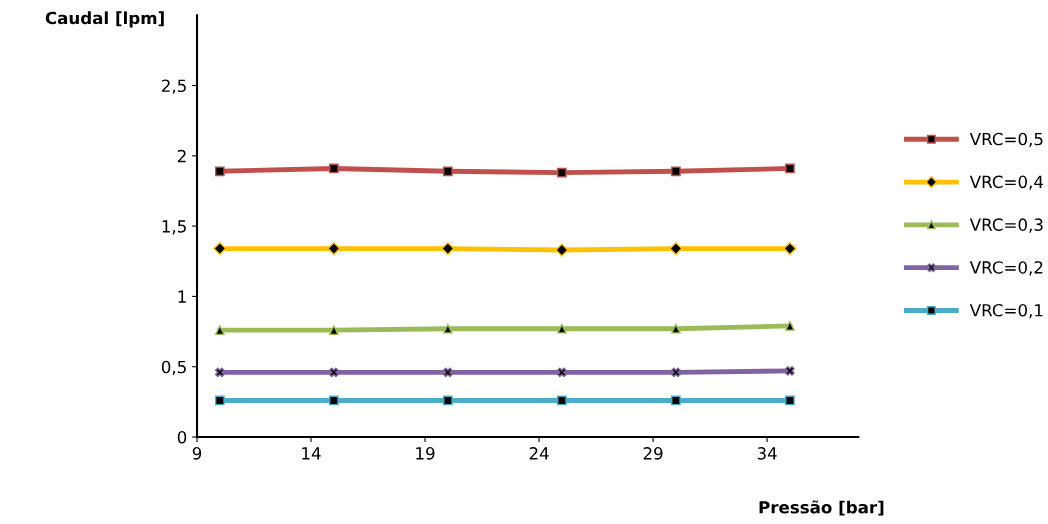  Describe the element at coordinates (1006, 311) in the screenshot. I see `legend-label: VRC=0,1` at that location.